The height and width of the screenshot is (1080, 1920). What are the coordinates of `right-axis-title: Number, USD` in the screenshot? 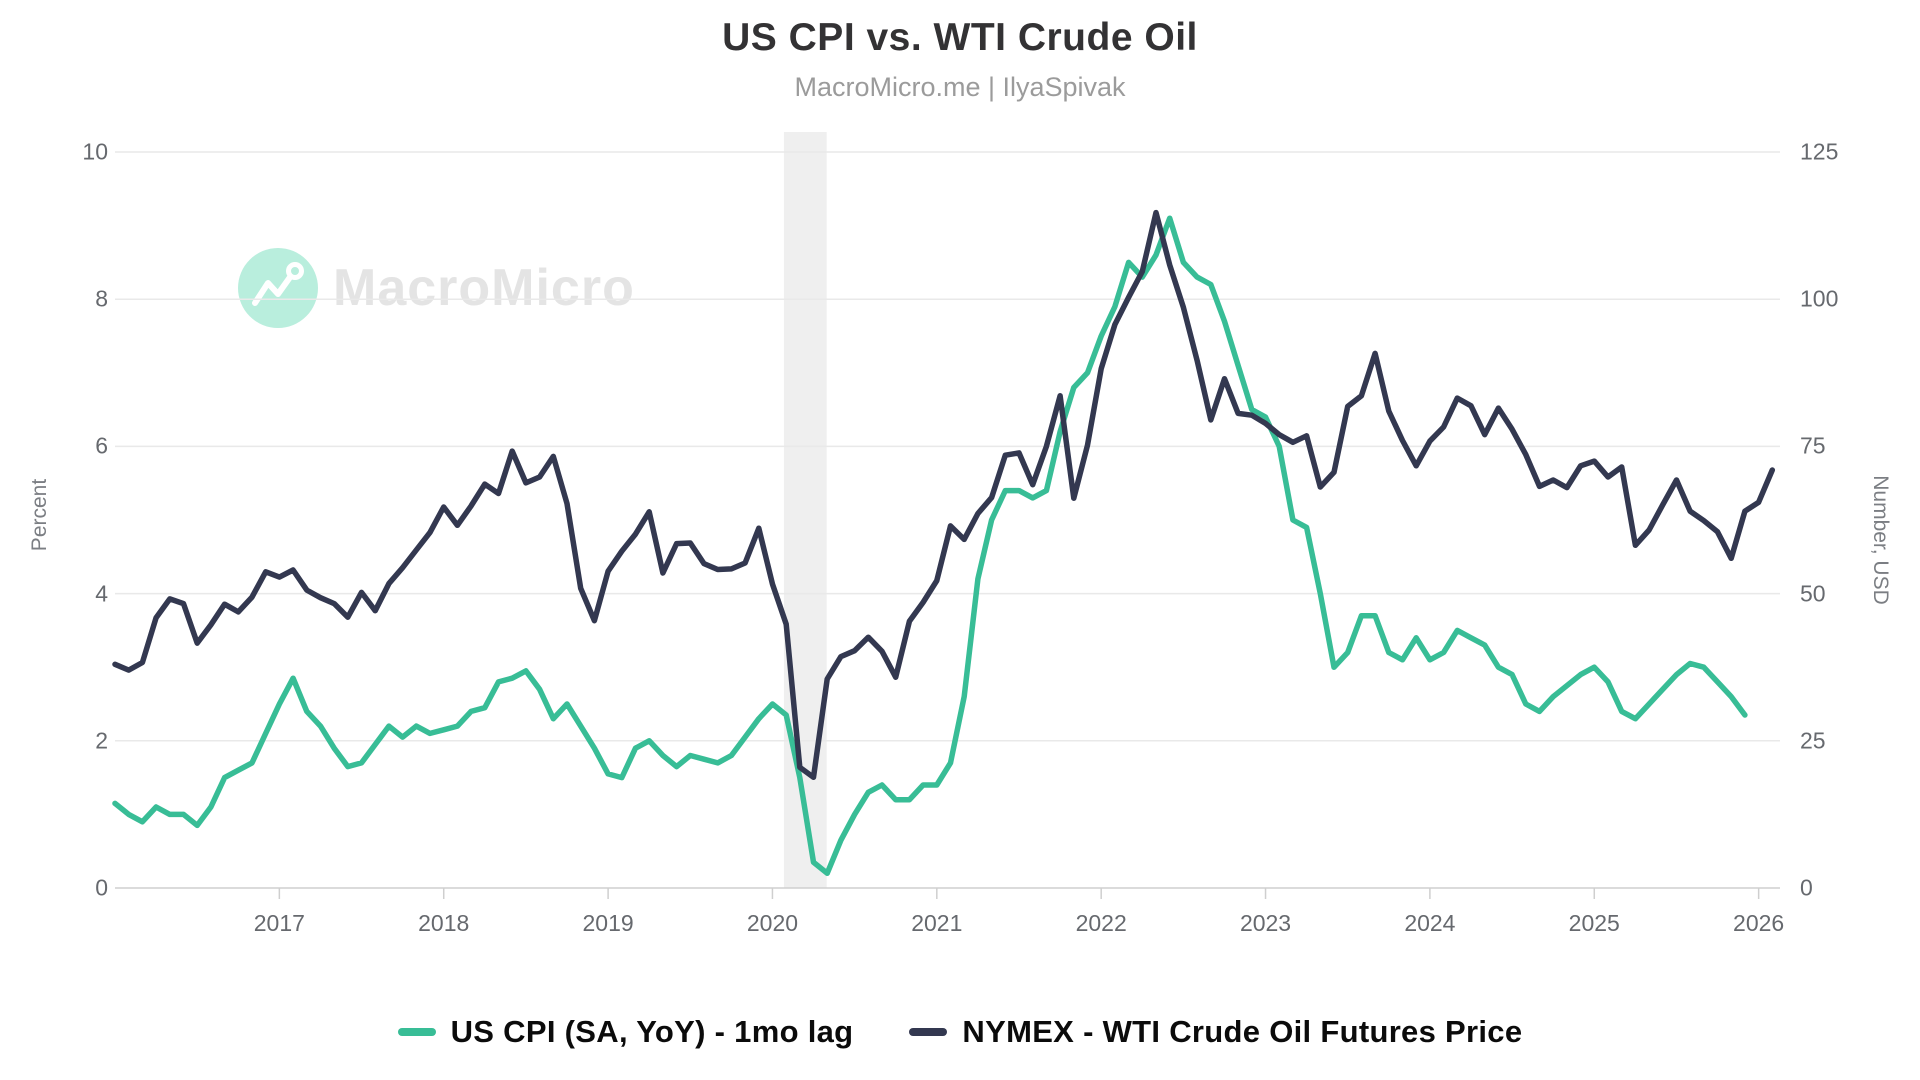 It's located at (1880, 540).